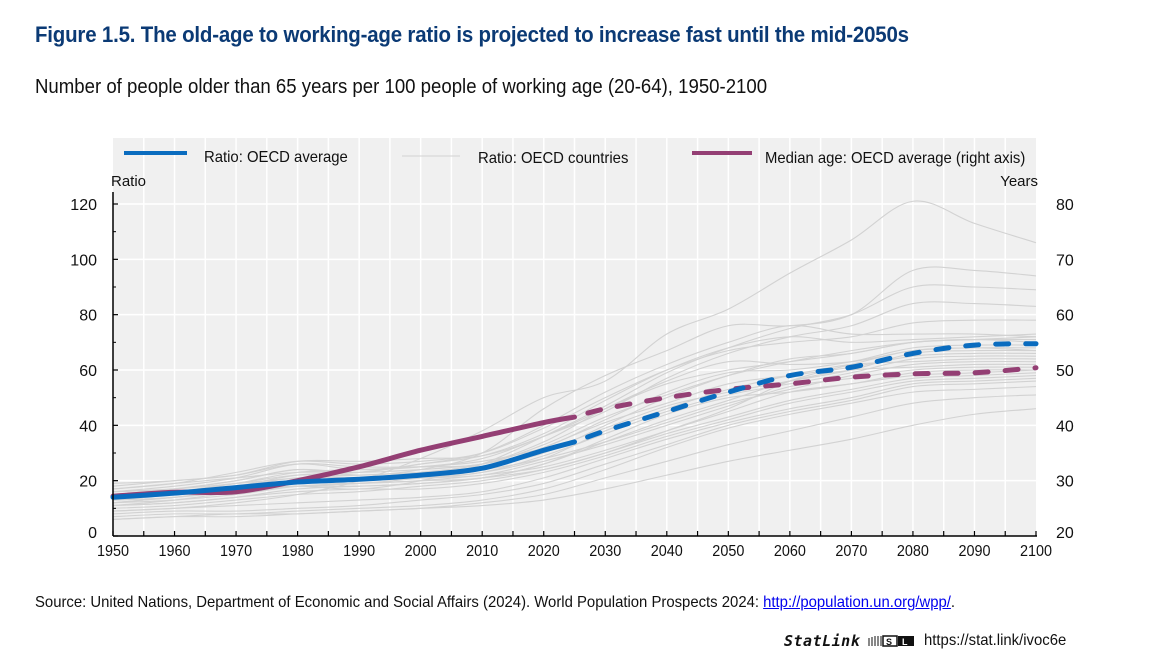 The width and height of the screenshot is (1164, 665). Describe the element at coordinates (851, 551) in the screenshot. I see `x-tick-label: 2070` at that location.